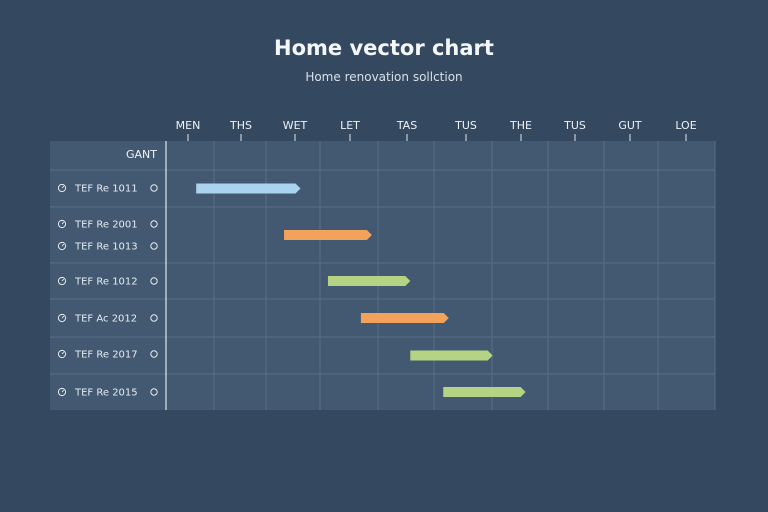 The image size is (768, 512). Describe the element at coordinates (384, 77) in the screenshot. I see `chart-subtitle: Home renovation sollction` at that location.